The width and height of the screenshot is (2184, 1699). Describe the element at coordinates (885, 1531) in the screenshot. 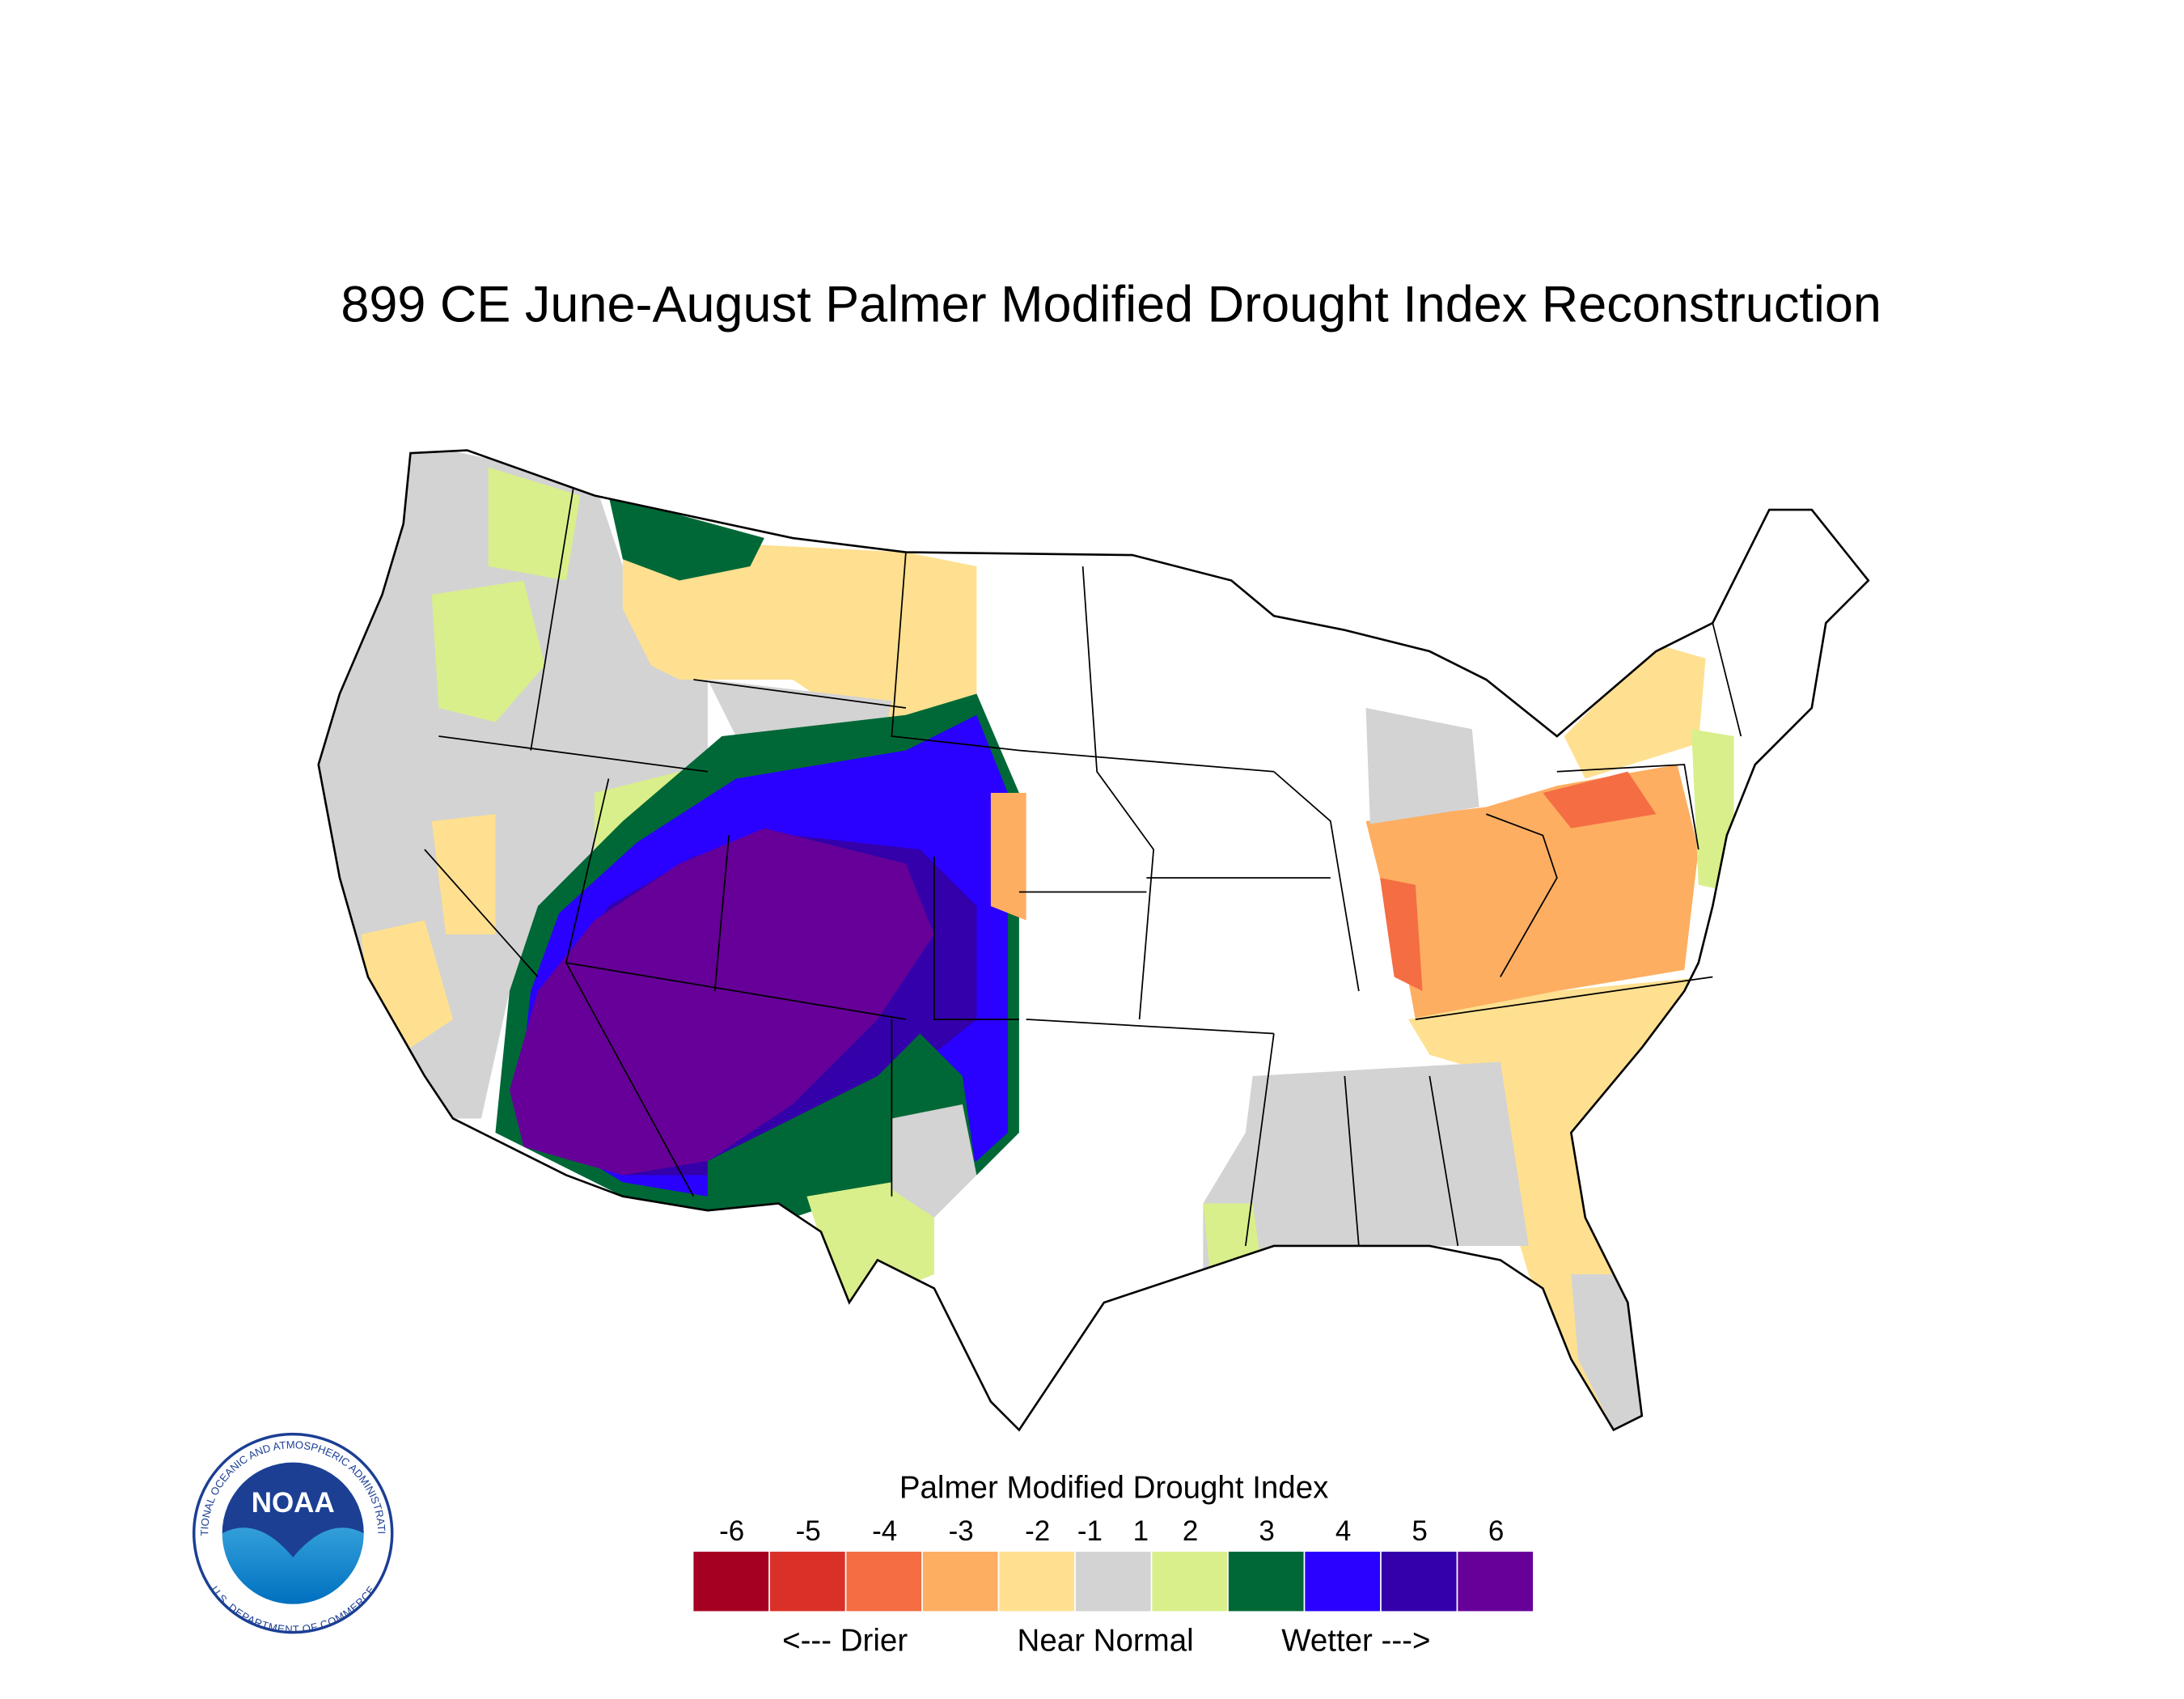

I see `legend-tick-label: -4` at that location.